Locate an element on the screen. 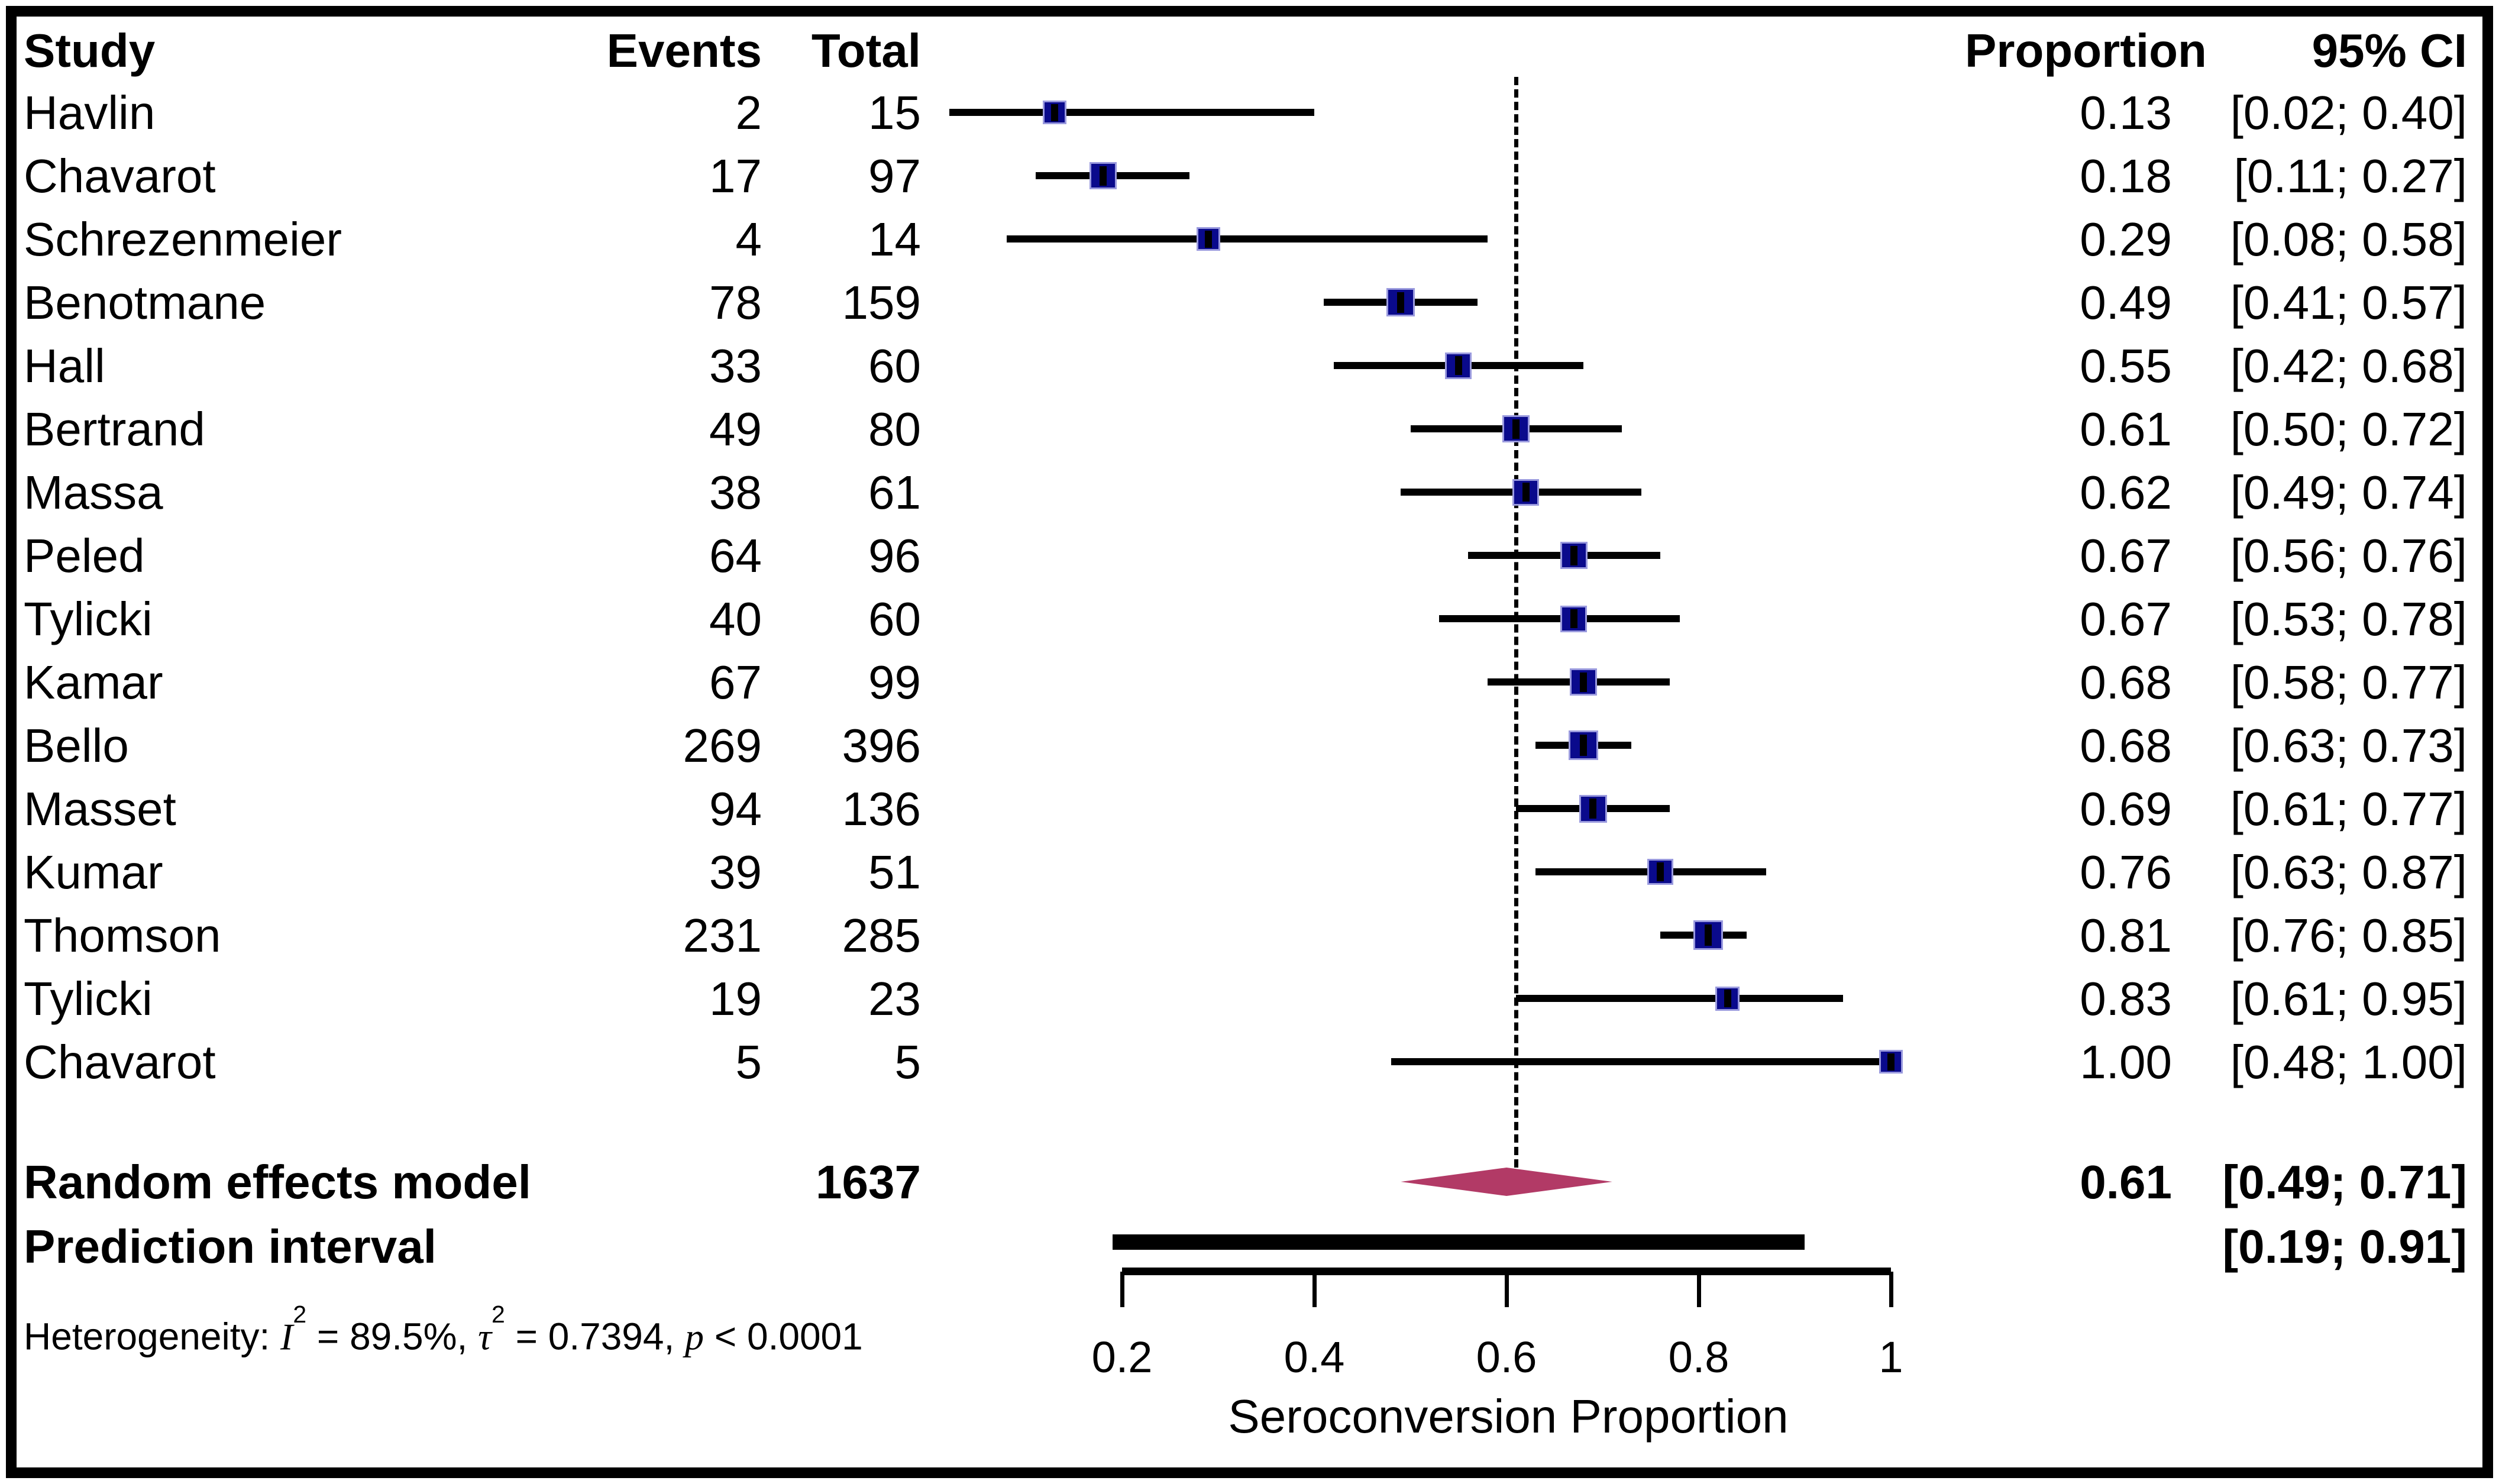 This screenshot has height=1484, width=2499. study-ci: [0.48; 1.00] is located at coordinates (2348, 1061).